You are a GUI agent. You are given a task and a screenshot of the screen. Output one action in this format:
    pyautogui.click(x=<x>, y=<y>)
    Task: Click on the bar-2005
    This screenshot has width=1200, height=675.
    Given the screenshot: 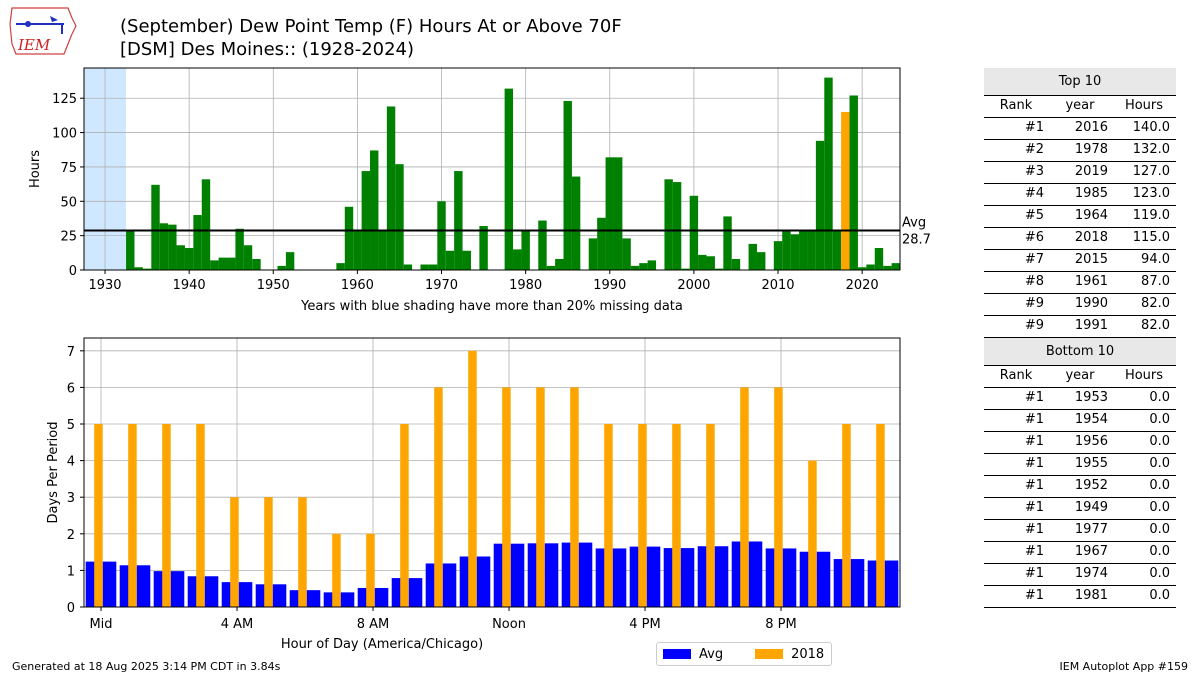 What is the action you would take?
    pyautogui.click(x=736, y=264)
    